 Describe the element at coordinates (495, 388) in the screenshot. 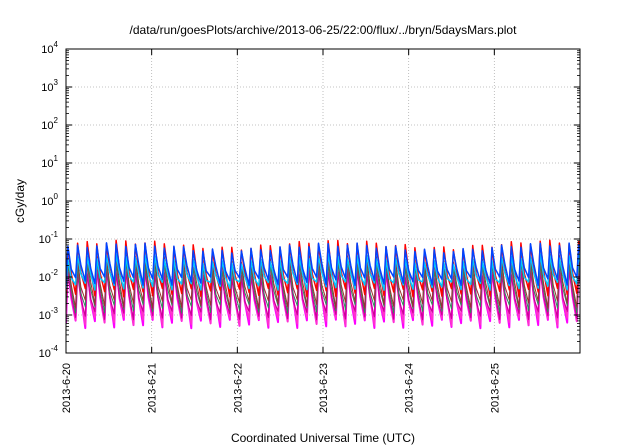

I see `x-tick-label: 2013-6-25` at that location.